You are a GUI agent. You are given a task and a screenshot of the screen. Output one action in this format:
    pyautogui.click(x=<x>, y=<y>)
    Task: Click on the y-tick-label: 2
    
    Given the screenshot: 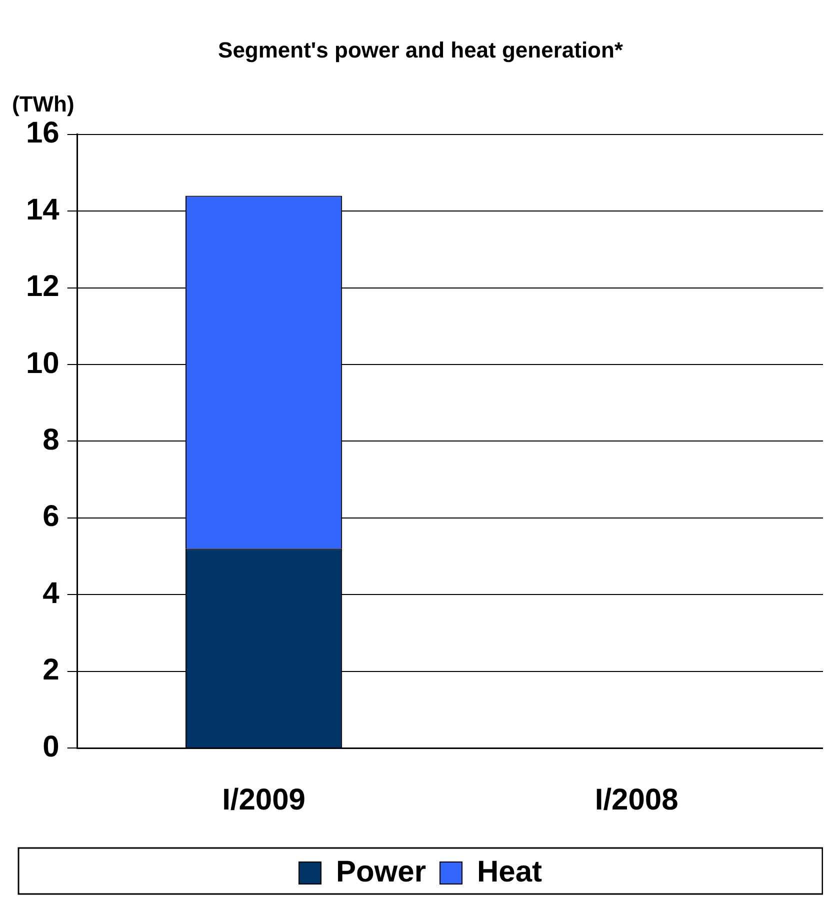 What is the action you would take?
    pyautogui.click(x=51, y=670)
    